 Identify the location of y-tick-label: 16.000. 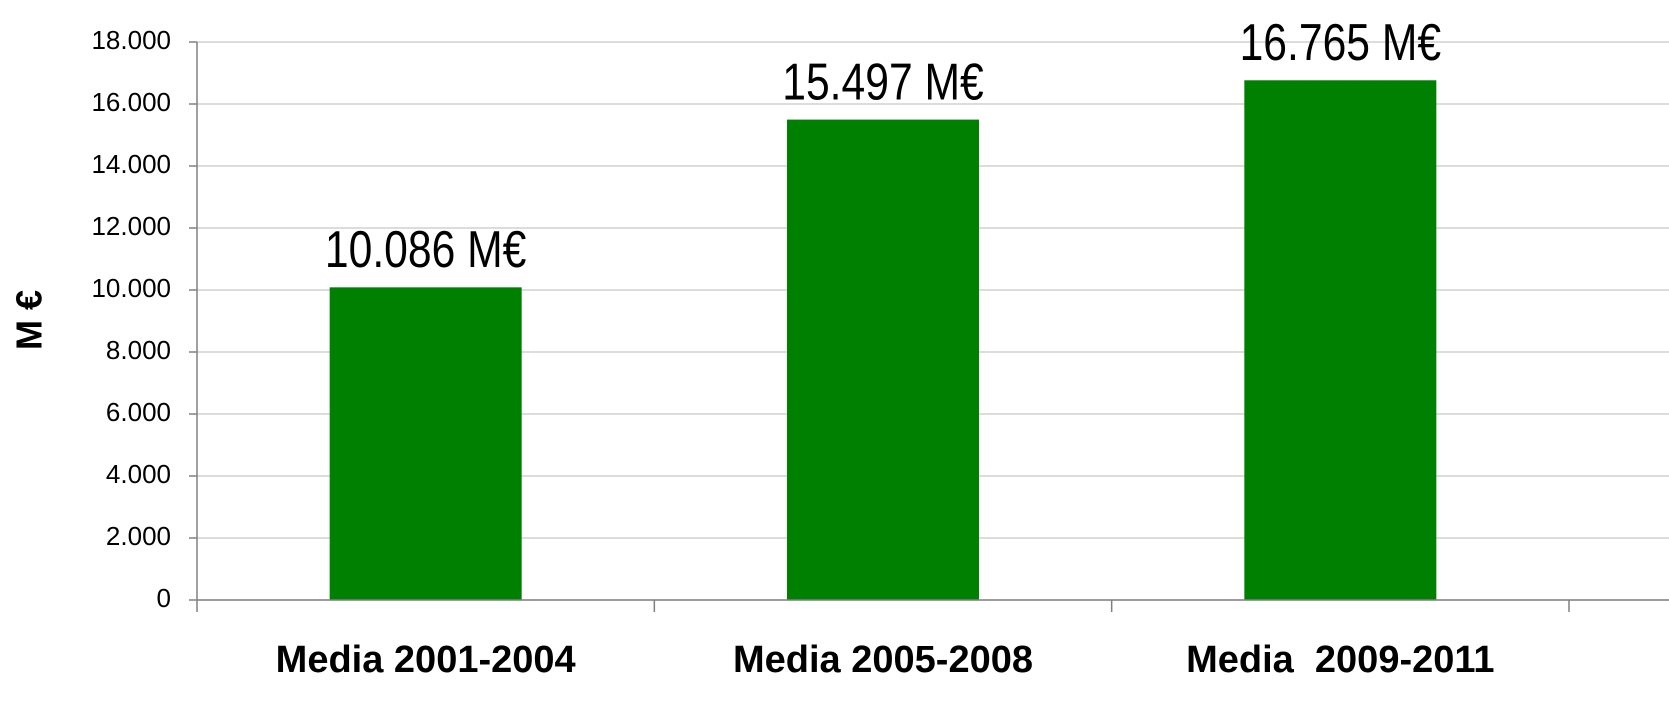
(131, 102).